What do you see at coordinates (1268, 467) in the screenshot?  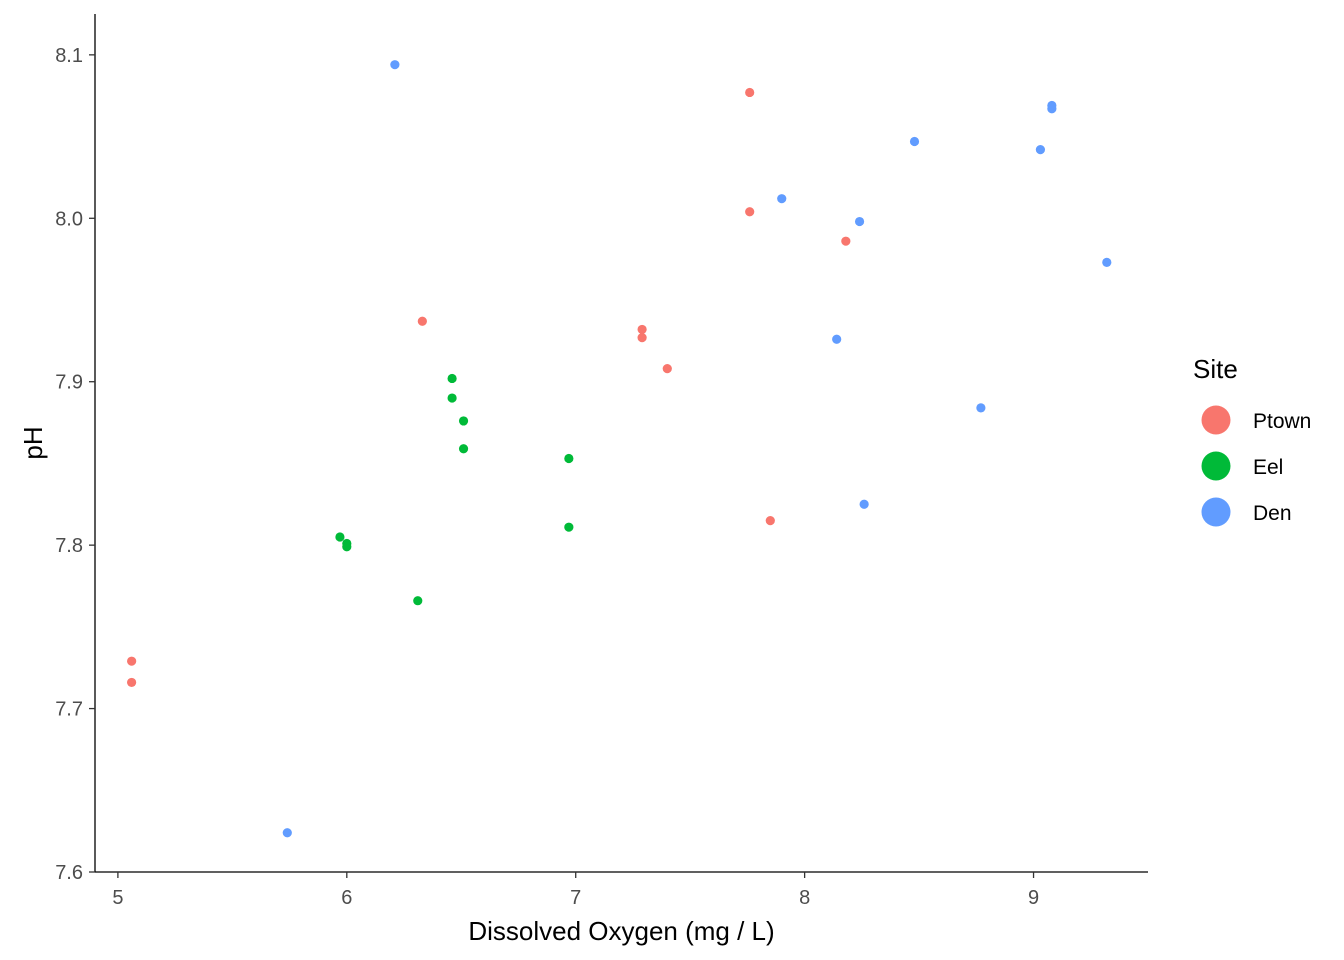 I see `legend-label-eel: Eel` at bounding box center [1268, 467].